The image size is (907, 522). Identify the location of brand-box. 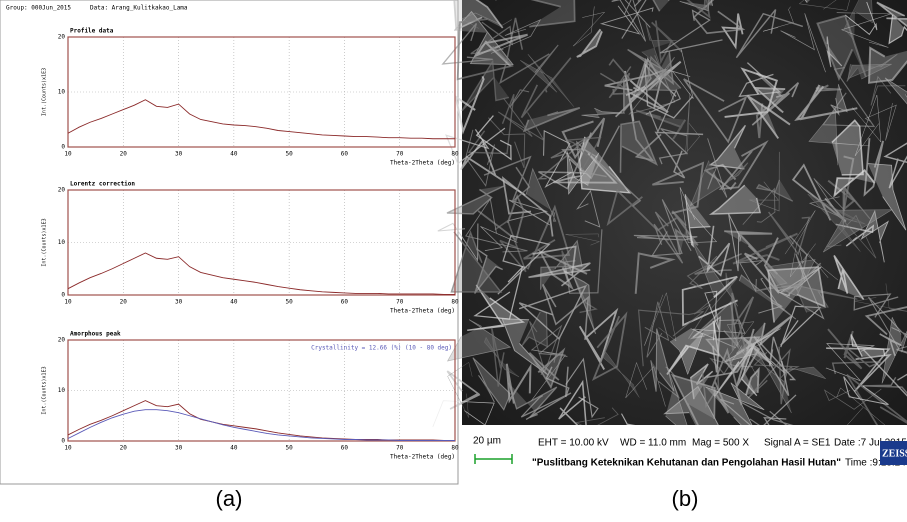
(893, 453).